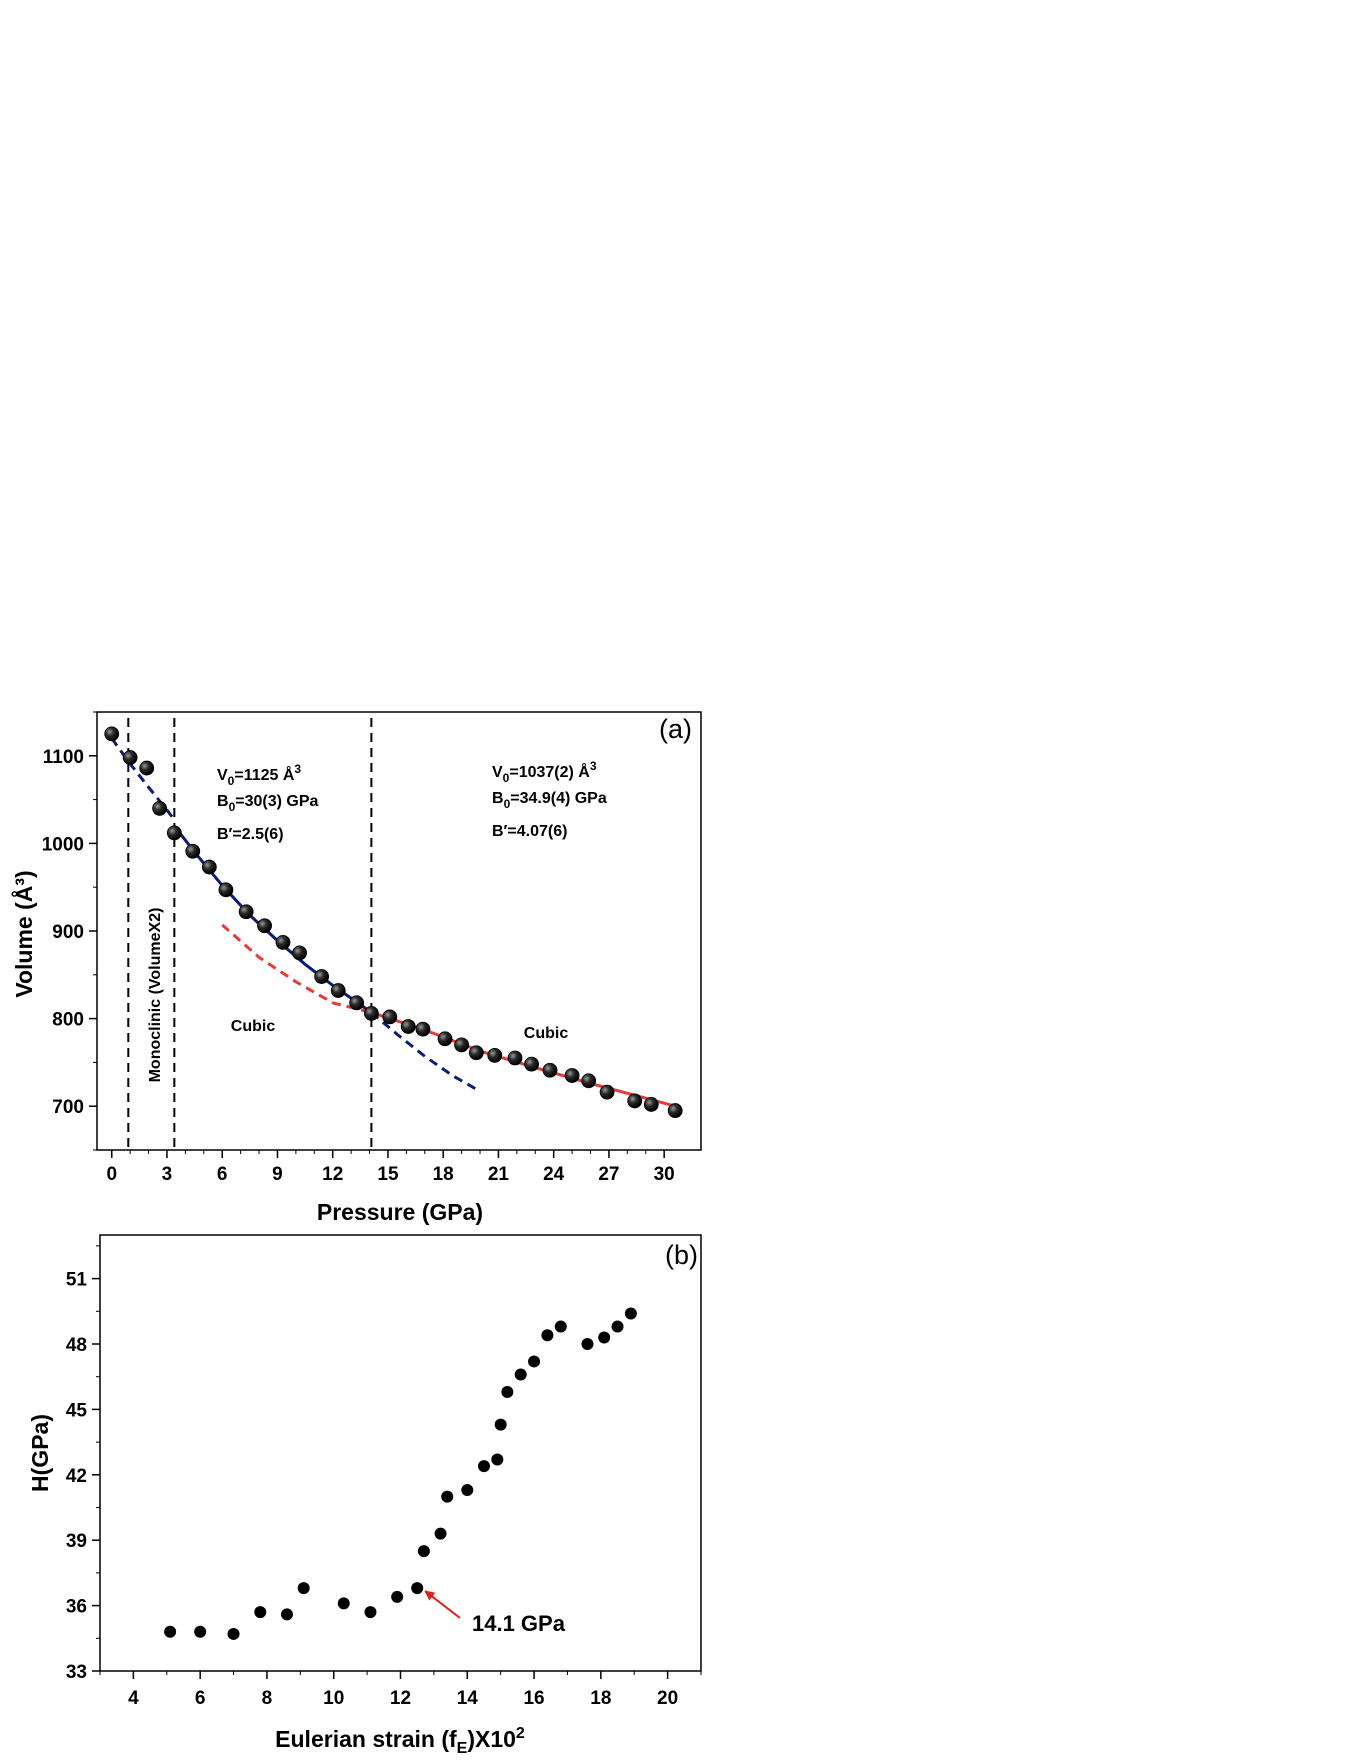 The width and height of the screenshot is (1360, 1760). Describe the element at coordinates (675, 729) in the screenshot. I see `panel-label: (a)` at that location.